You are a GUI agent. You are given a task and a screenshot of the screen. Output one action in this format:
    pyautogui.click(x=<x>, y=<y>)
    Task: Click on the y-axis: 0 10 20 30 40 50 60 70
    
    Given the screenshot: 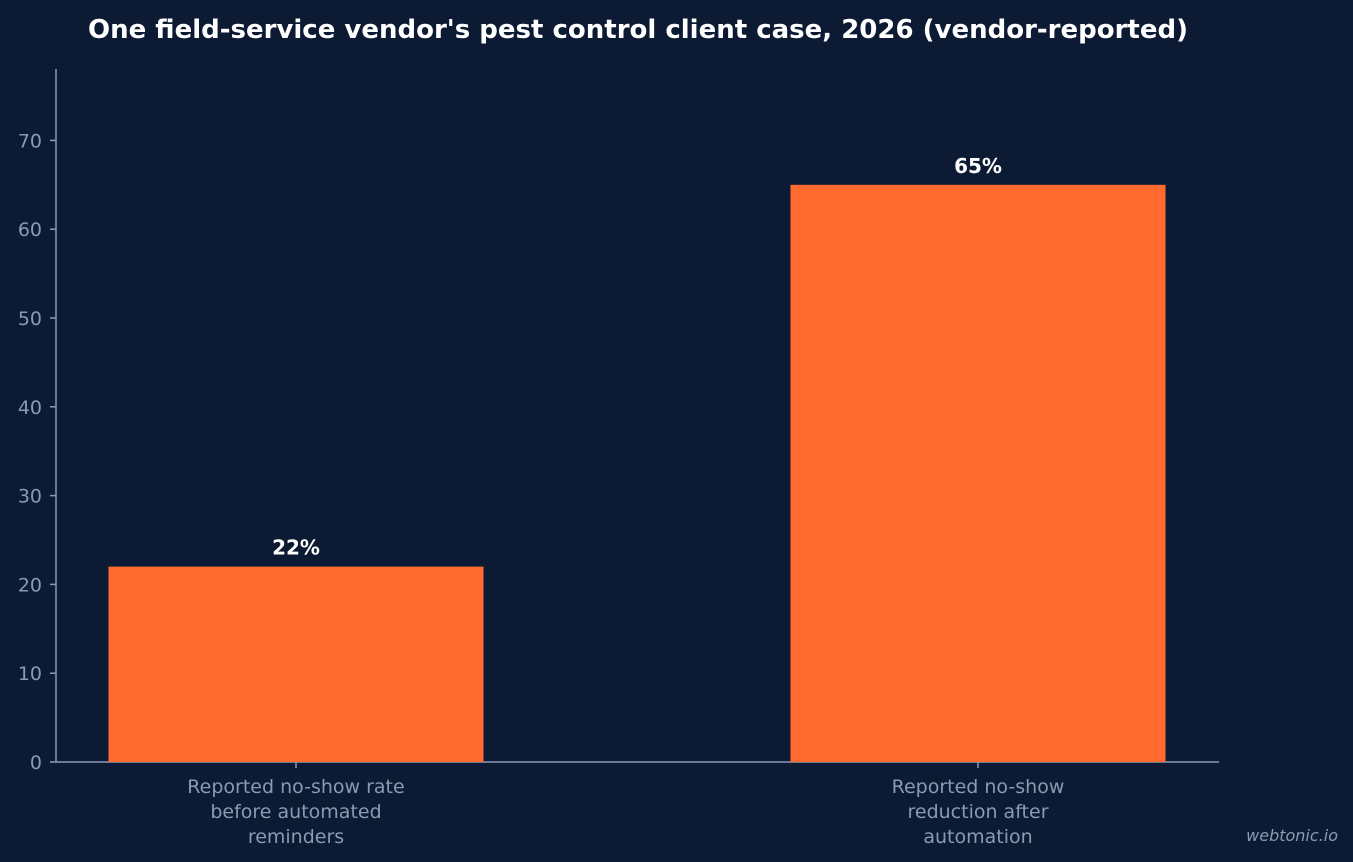 What is the action you would take?
    pyautogui.click(x=37, y=421)
    